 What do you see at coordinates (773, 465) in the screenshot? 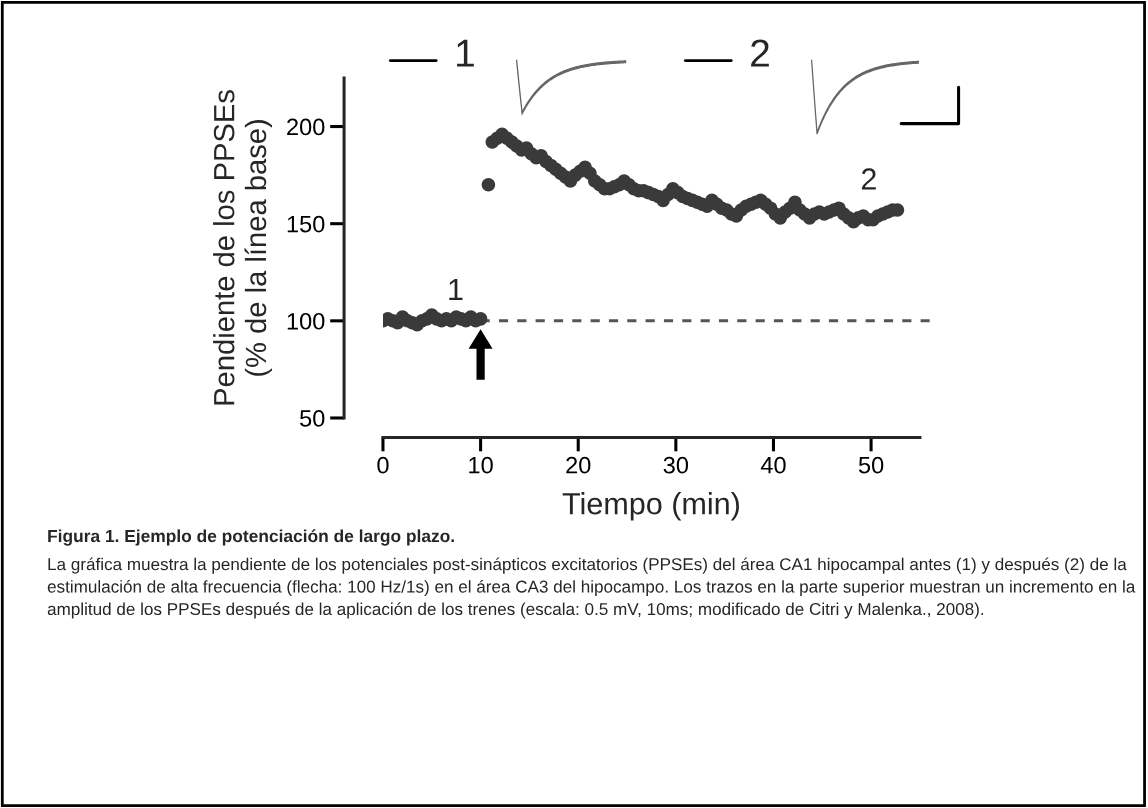
I see `x-tick-label: 40` at bounding box center [773, 465].